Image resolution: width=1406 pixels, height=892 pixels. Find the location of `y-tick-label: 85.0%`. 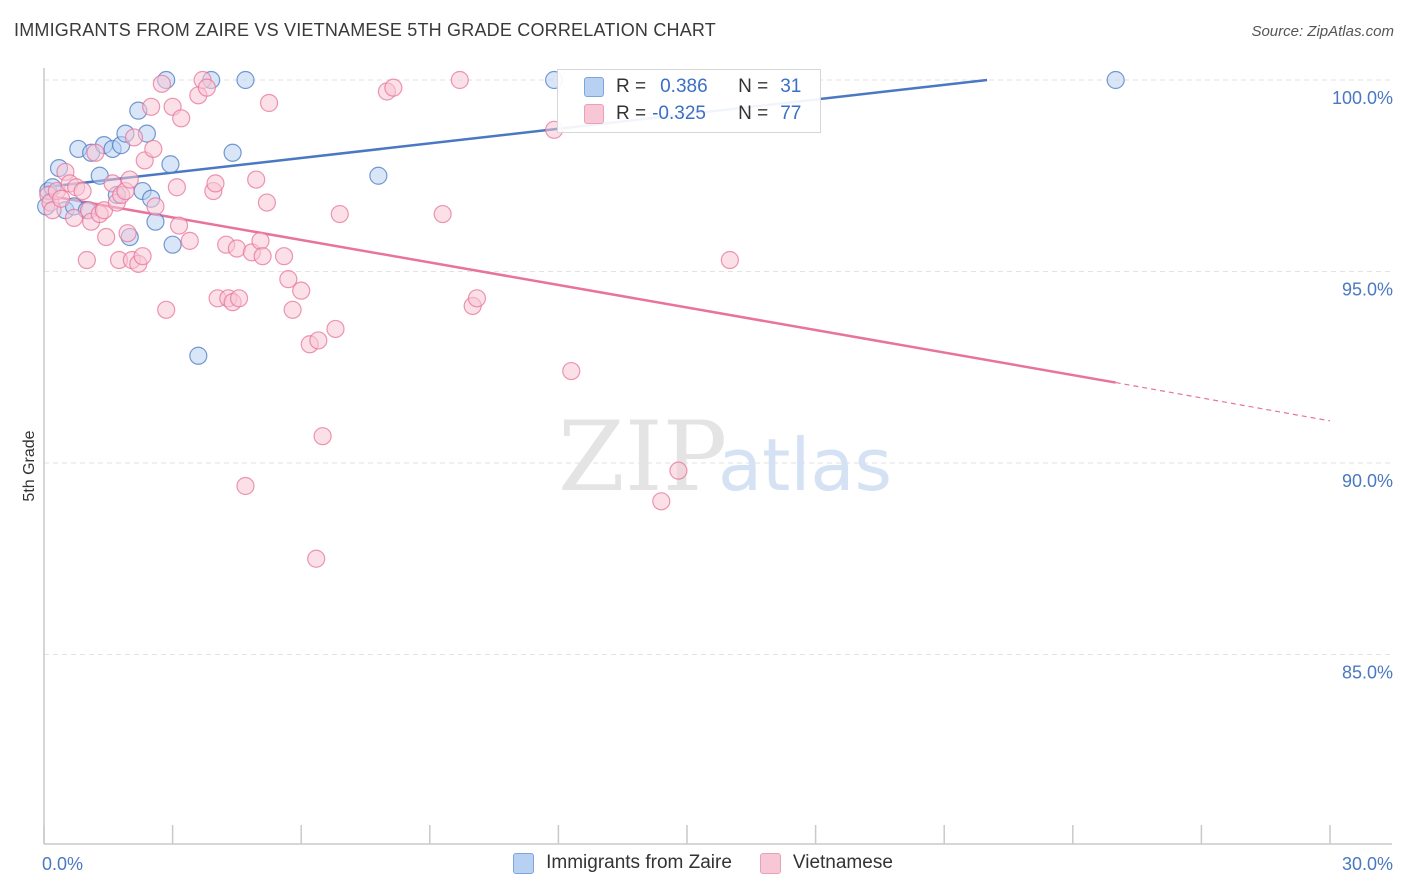

y-tick-label: 85.0% is located at coordinates (1367, 673).